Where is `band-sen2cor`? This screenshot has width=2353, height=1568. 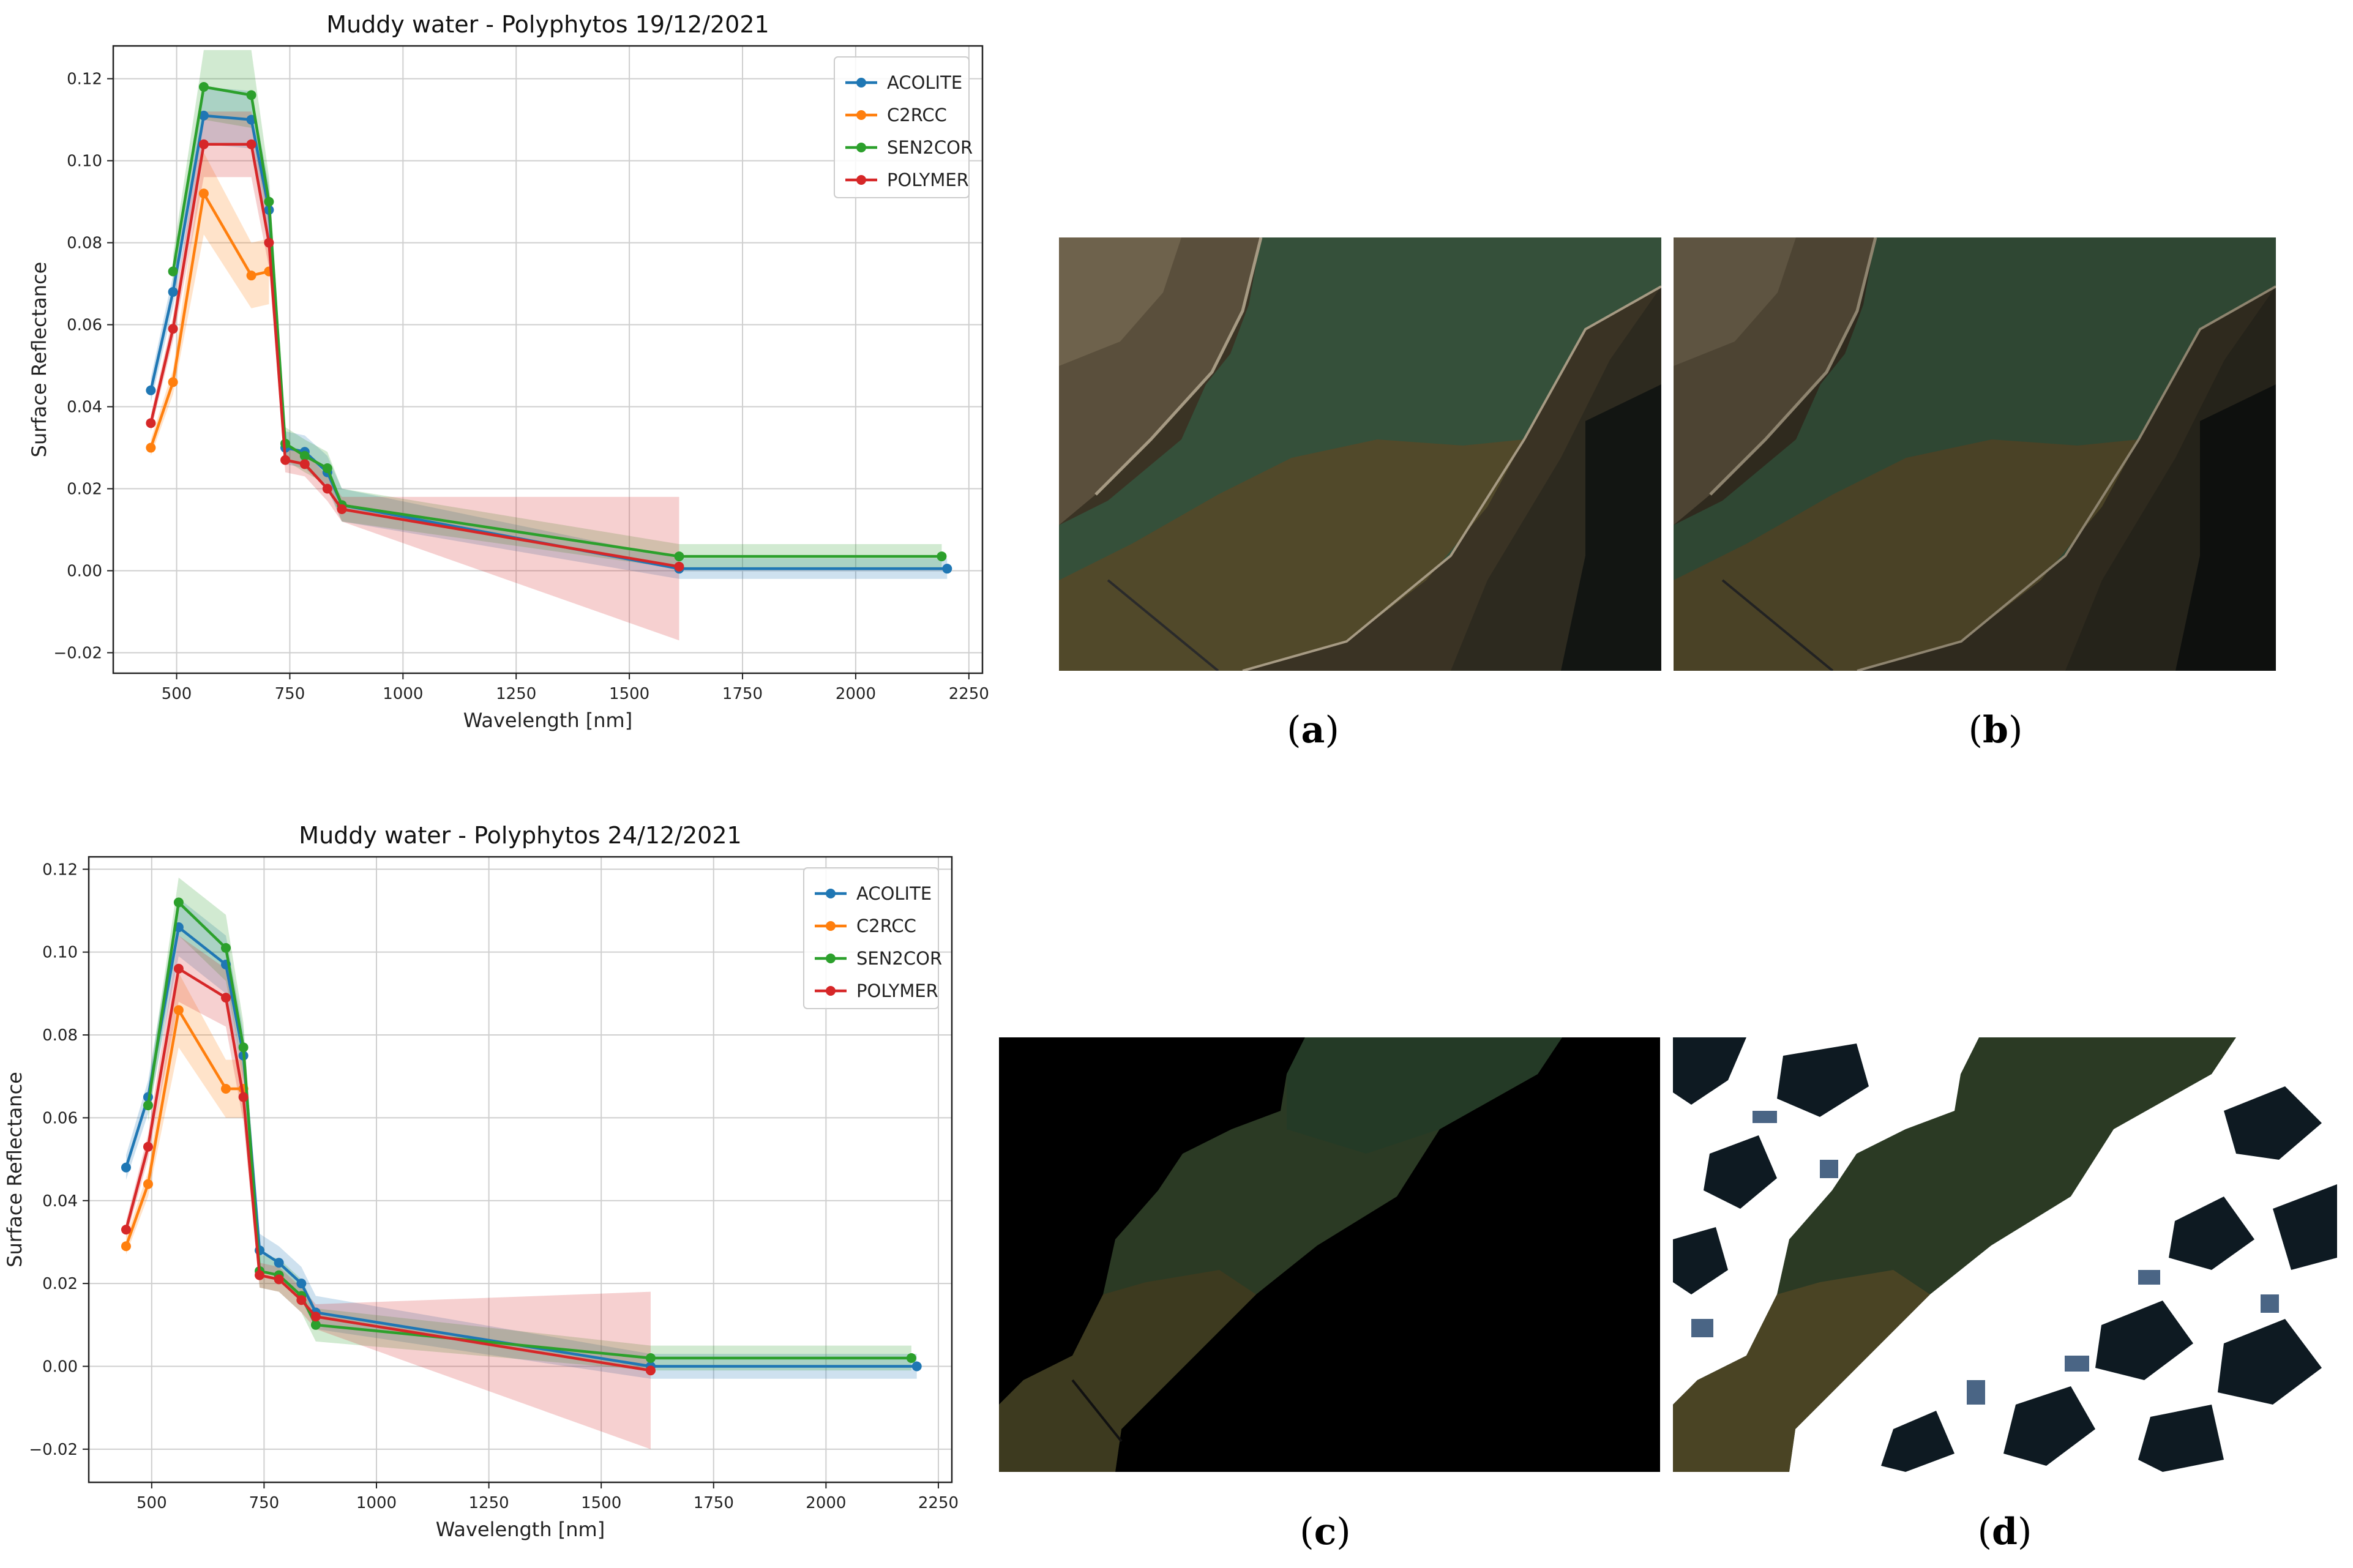
band-sen2cor is located at coordinates (529, 1124).